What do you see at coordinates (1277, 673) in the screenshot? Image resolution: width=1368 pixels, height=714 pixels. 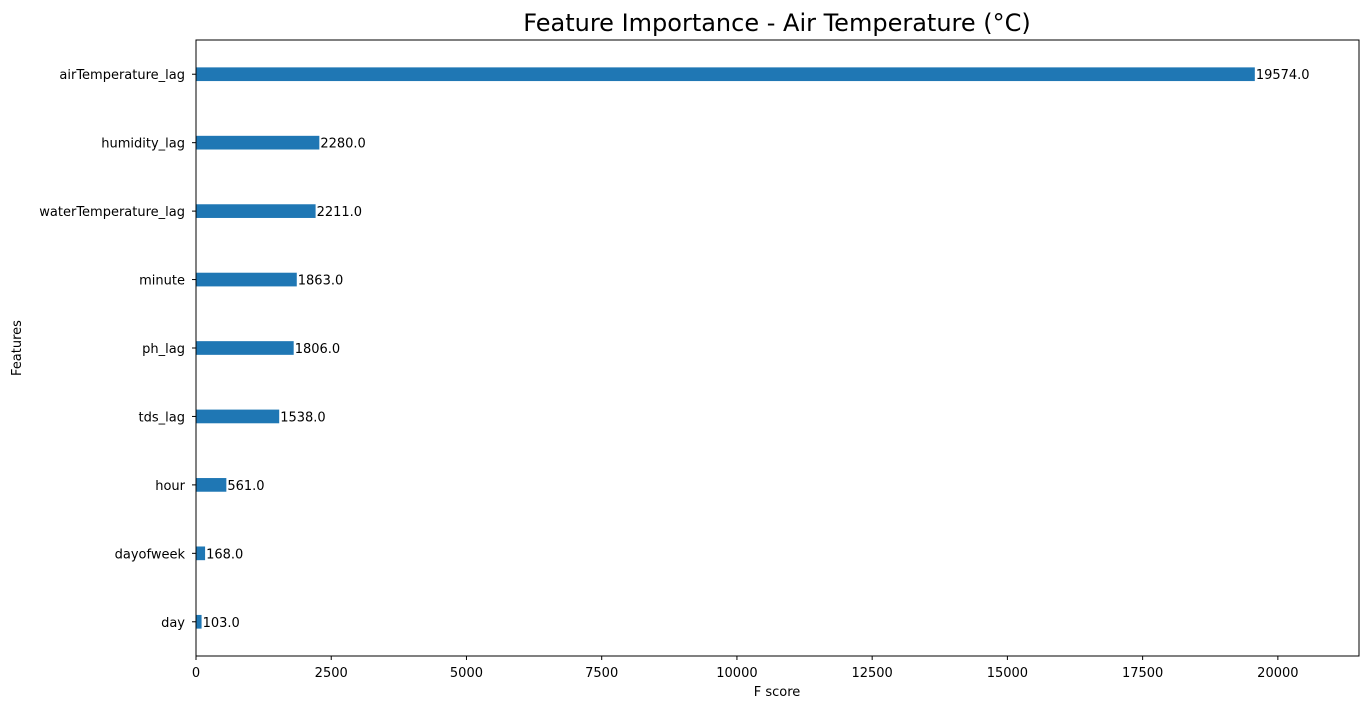 I see `x-tick-label: 20000` at bounding box center [1277, 673].